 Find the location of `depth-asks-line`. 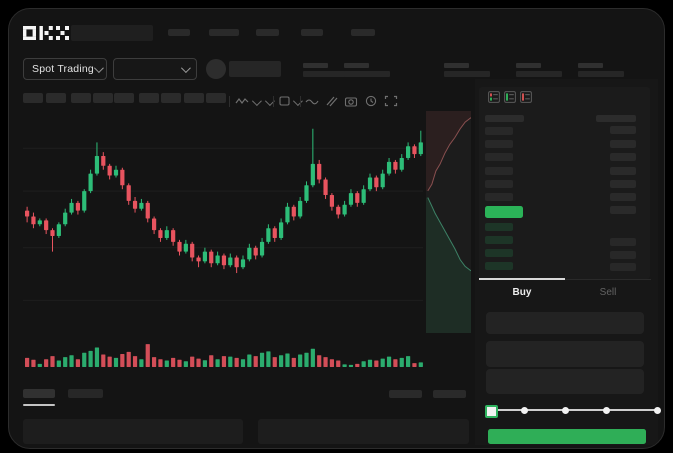

depth-asks-line is located at coordinates (449, 154).